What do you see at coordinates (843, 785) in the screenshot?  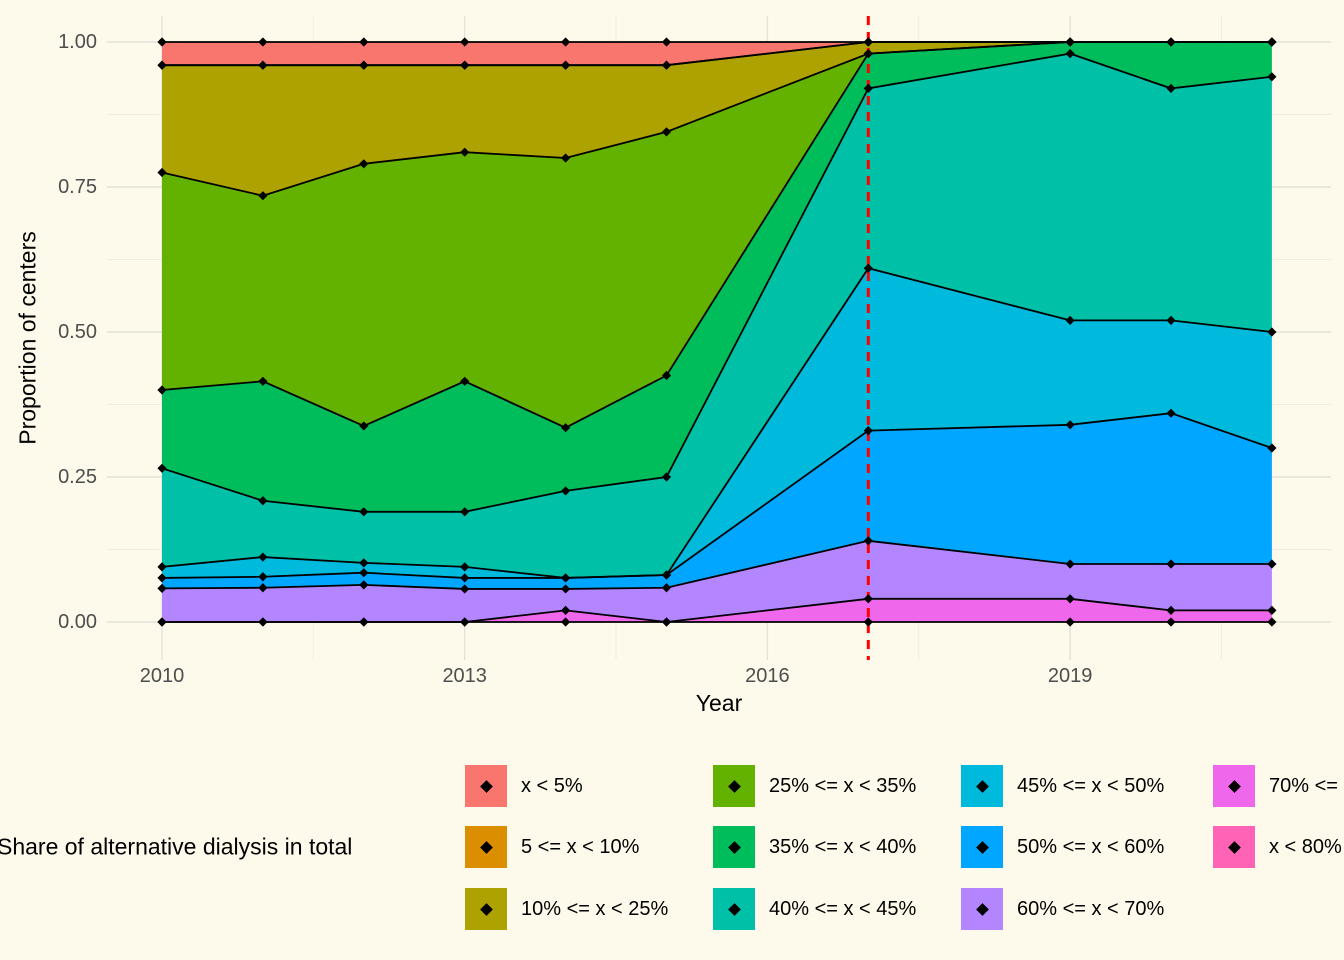 I see `legend-label: 25% <= x < 35%` at bounding box center [843, 785].